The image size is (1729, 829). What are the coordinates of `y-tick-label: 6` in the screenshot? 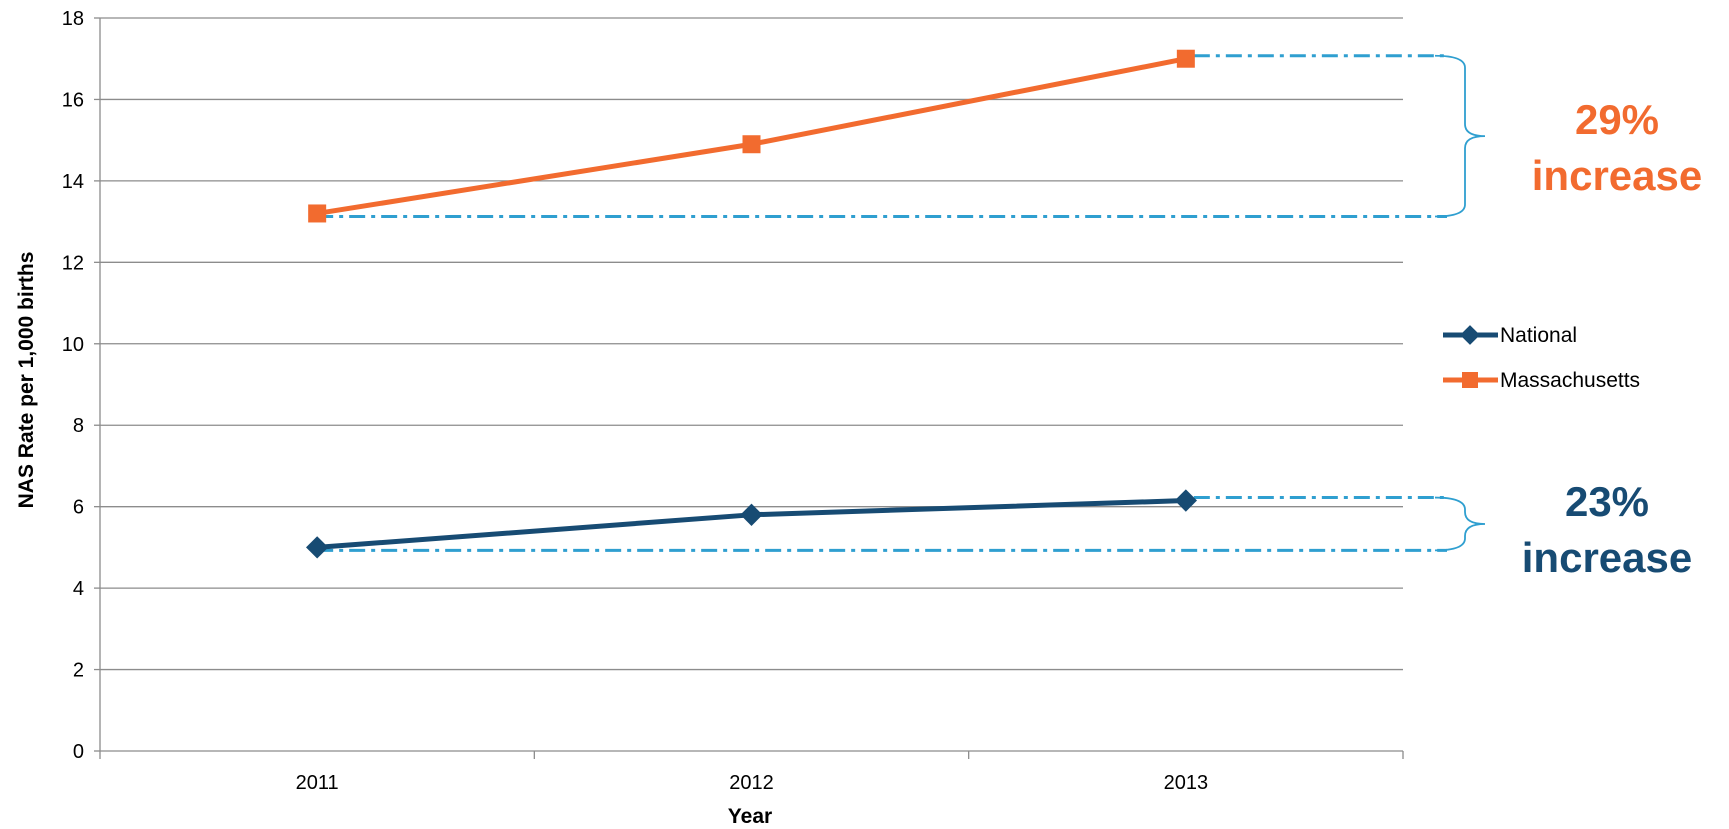 It's located at (78, 508).